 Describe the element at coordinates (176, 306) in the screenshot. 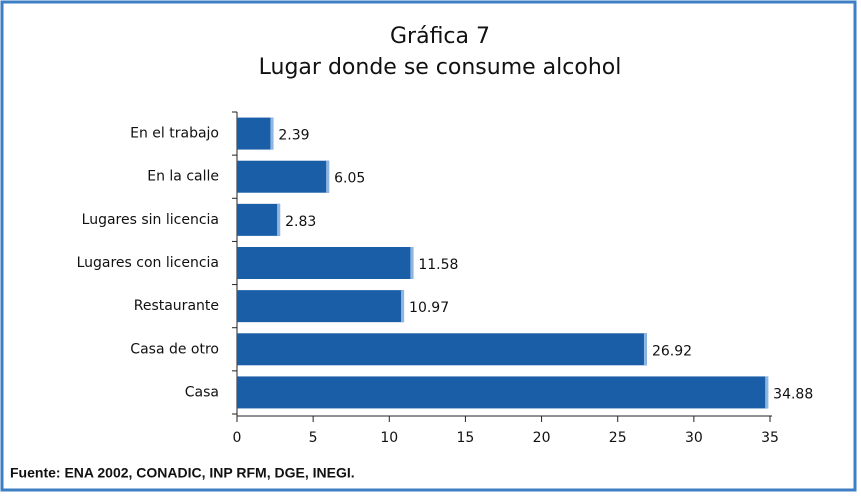

I see `y-tick-label: Restaurante` at that location.